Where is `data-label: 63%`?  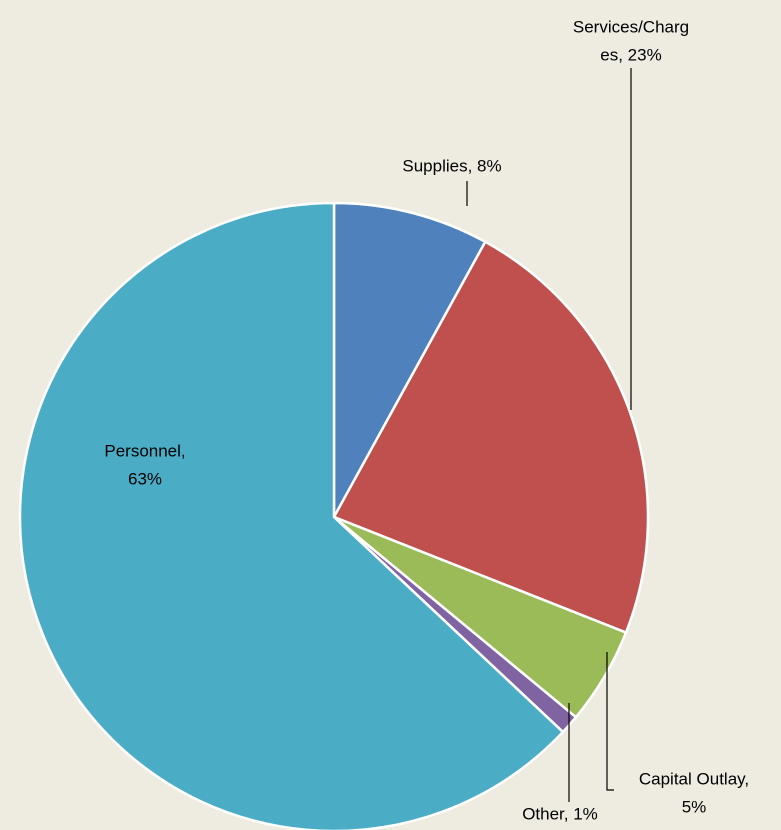
data-label: 63% is located at coordinates (145, 478).